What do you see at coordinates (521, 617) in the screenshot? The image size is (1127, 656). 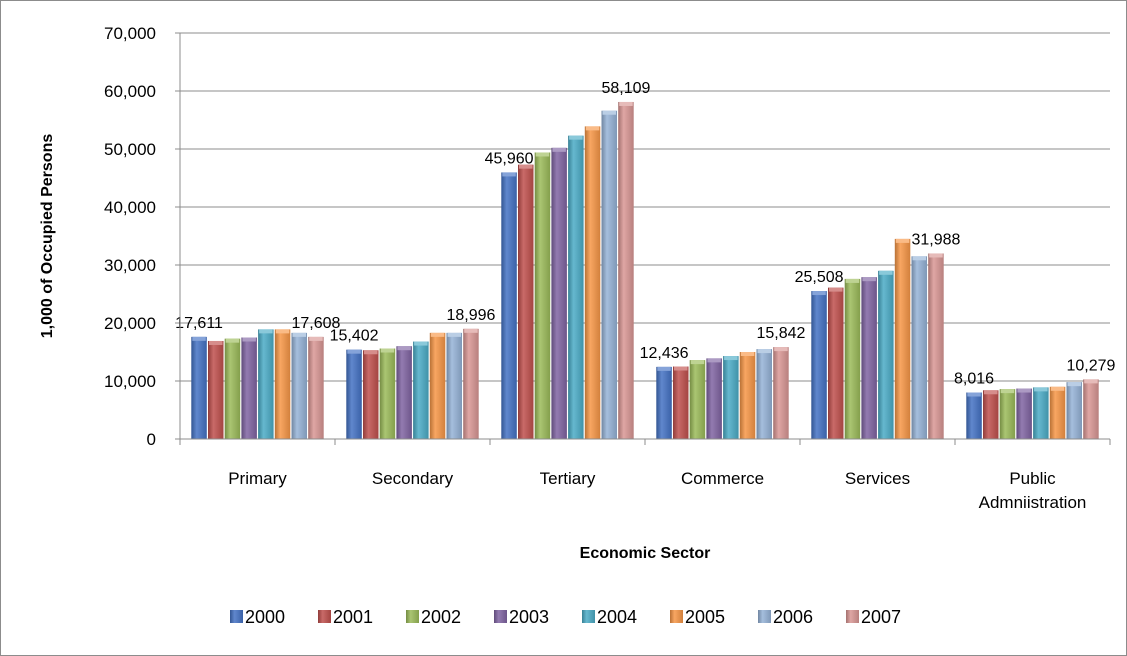 I see `legend-item-2003: 2003` at bounding box center [521, 617].